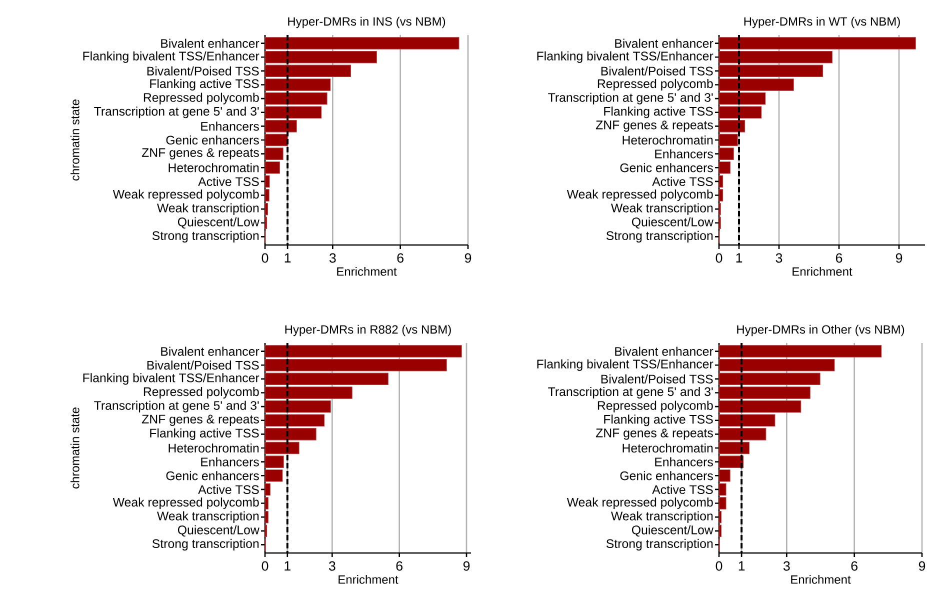  What do you see at coordinates (368, 330) in the screenshot?
I see `chart-title: Hyper-DMRs in R882 (vs NBM)` at bounding box center [368, 330].